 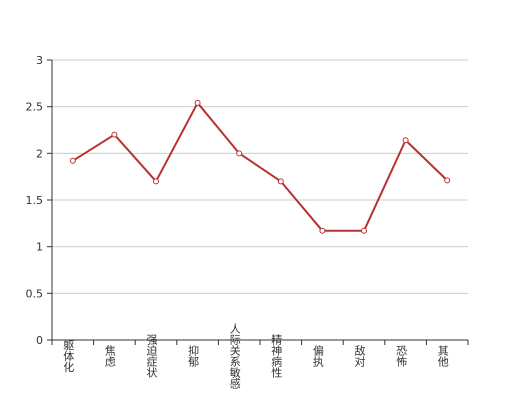 I want to click on x-tick-label: 躯体化, so click(x=68, y=356).